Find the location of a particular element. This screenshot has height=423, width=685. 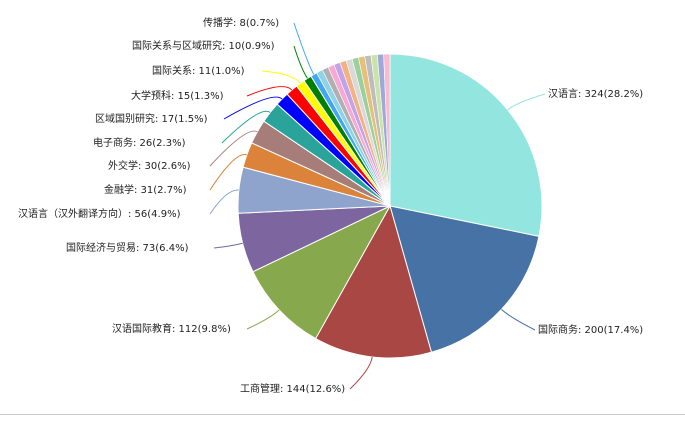

slice-label-6: 金融学: 31(2.7%) is located at coordinates (145, 189).